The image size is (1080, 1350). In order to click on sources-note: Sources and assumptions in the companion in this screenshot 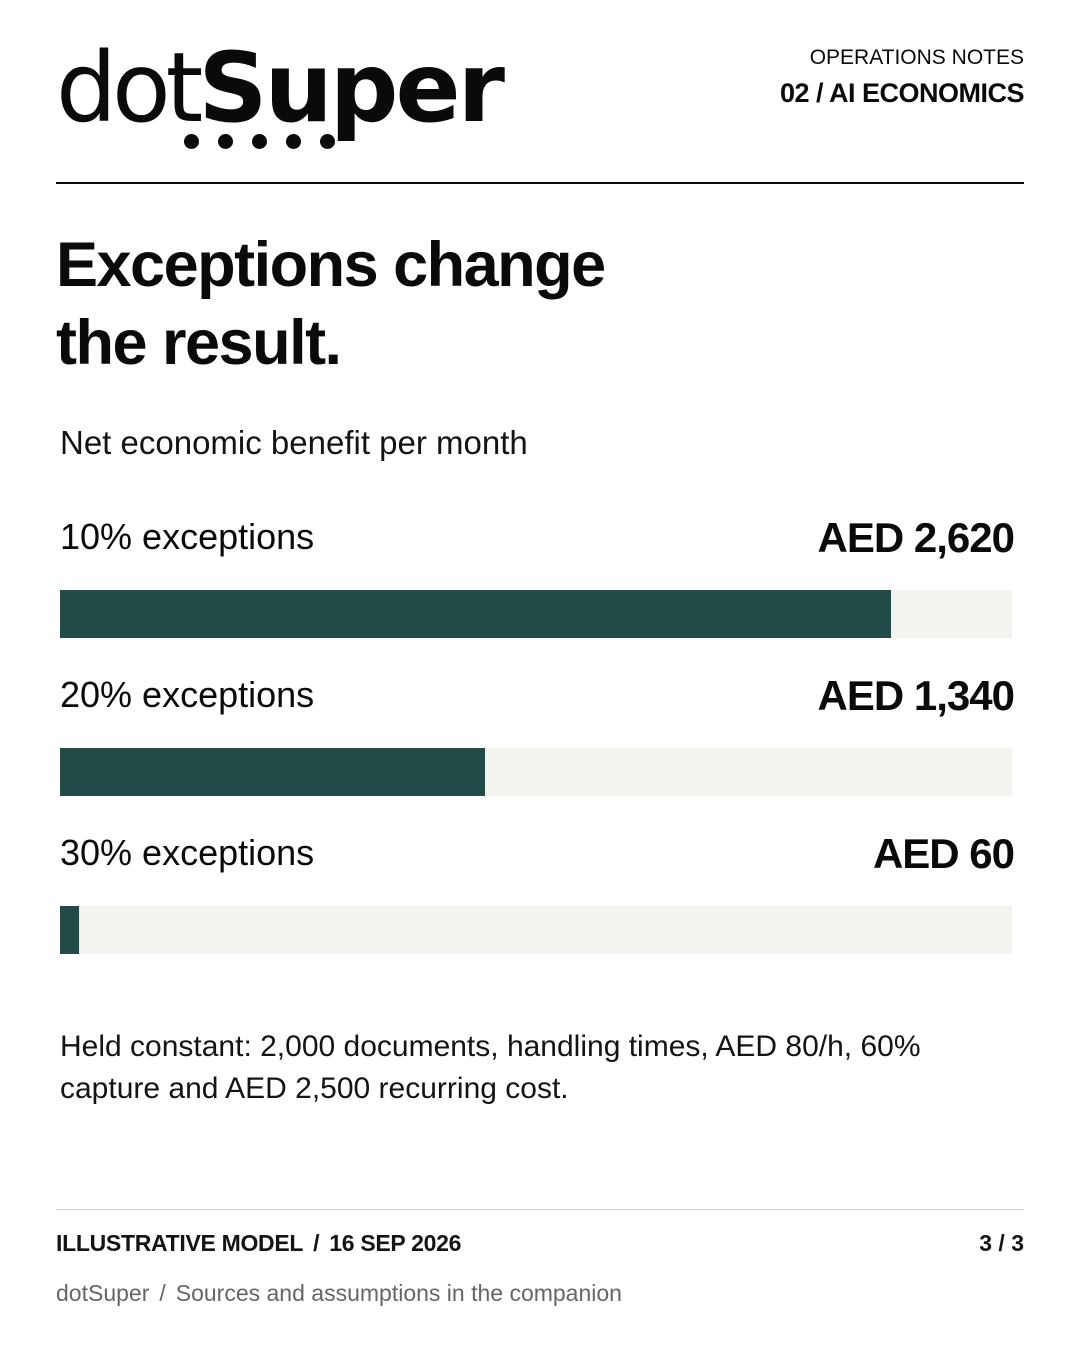, I will do `click(398, 1293)`.